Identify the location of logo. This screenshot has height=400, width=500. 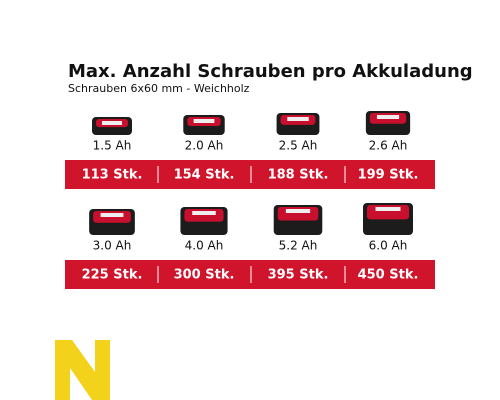
(82, 370).